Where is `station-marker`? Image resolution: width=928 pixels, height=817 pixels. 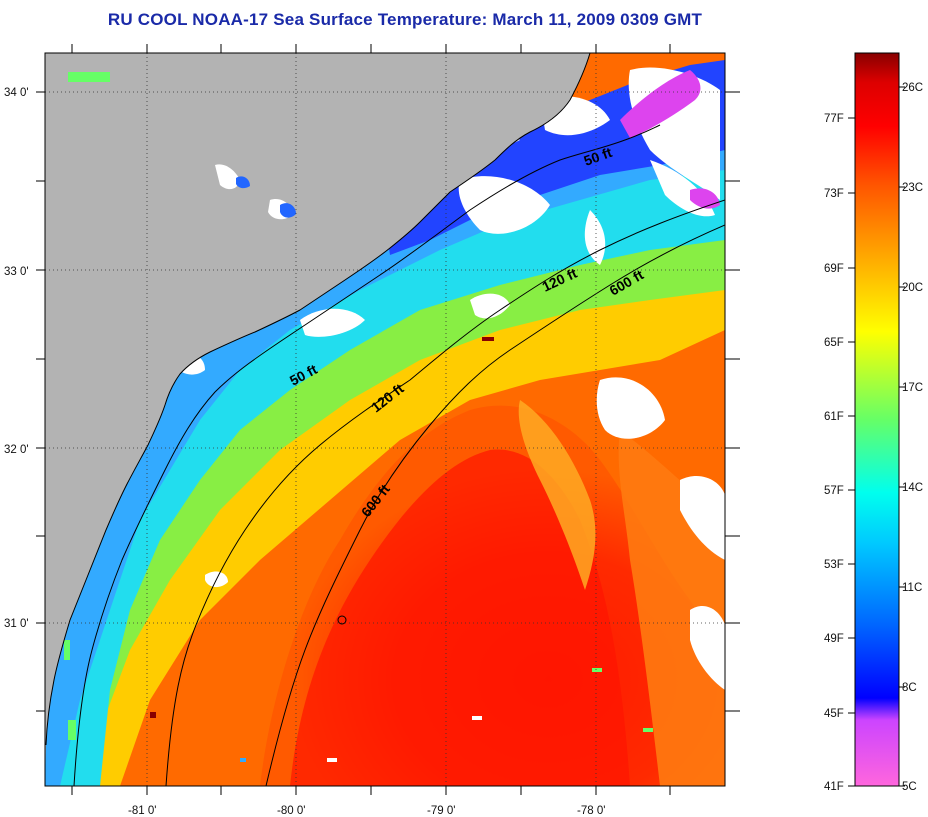
station-marker is located at coordinates (342, 620).